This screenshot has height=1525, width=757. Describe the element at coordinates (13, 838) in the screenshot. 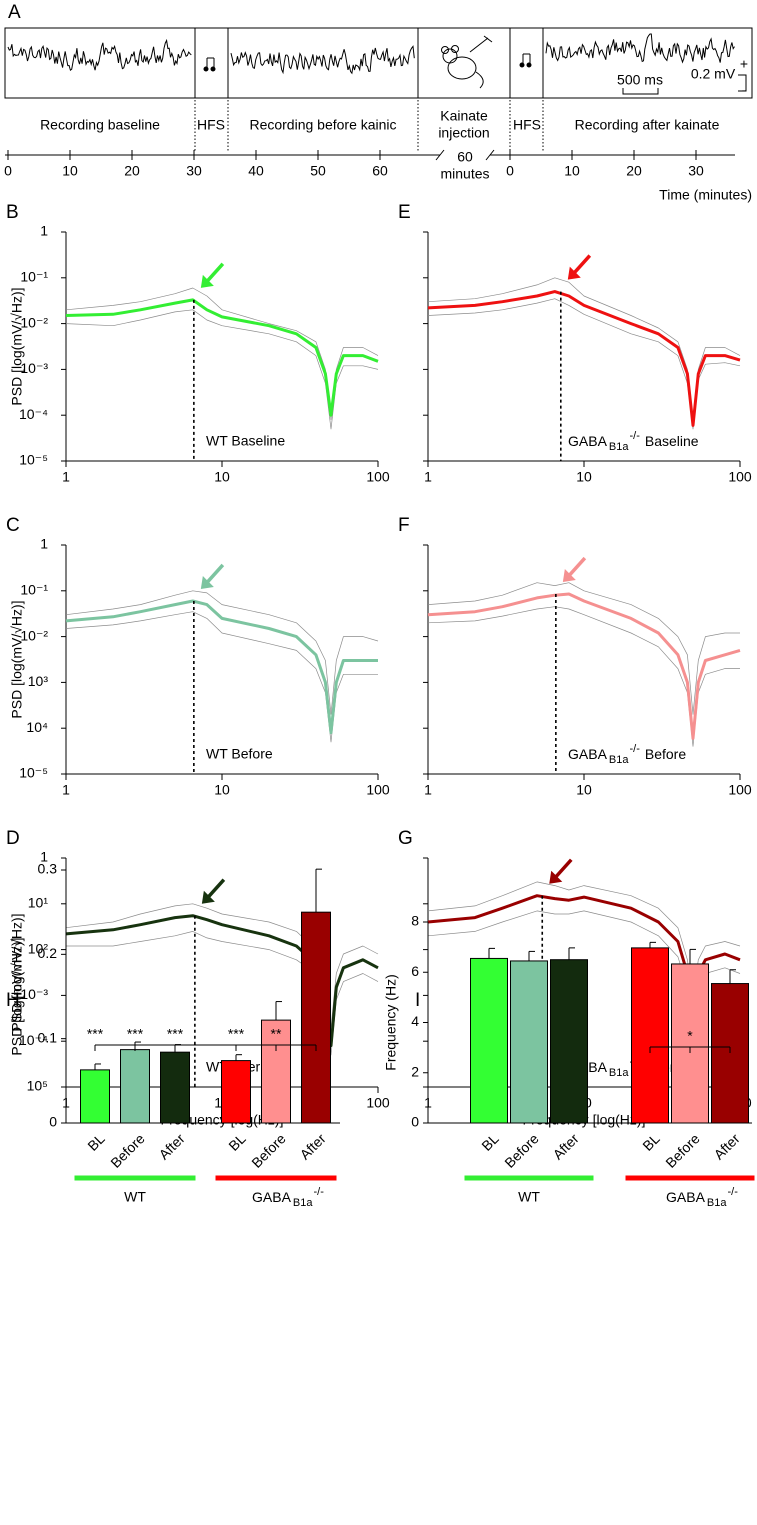

I see `panel-label: D` at that location.